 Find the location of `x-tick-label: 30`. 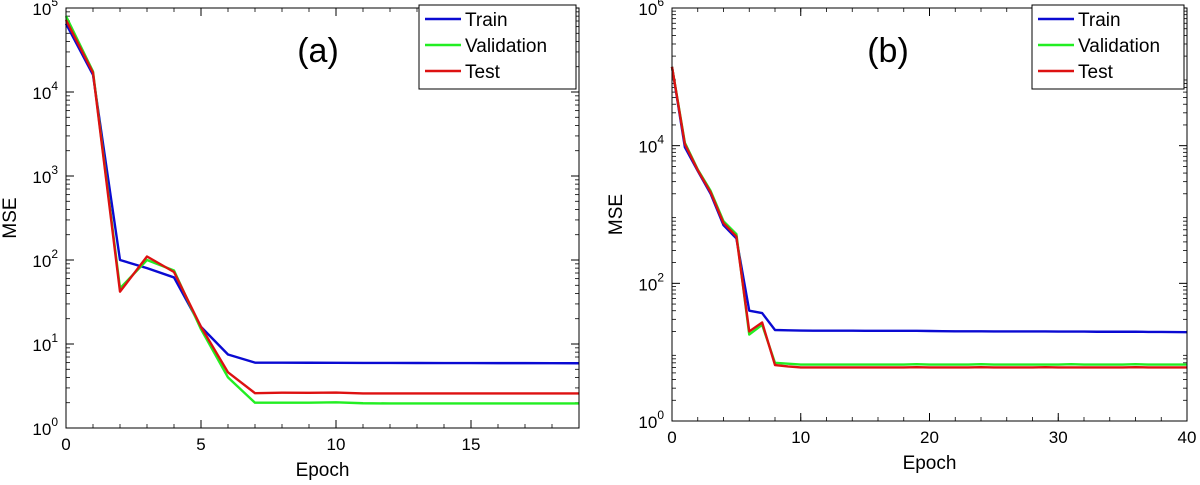

x-tick-label: 30 is located at coordinates (1058, 437).